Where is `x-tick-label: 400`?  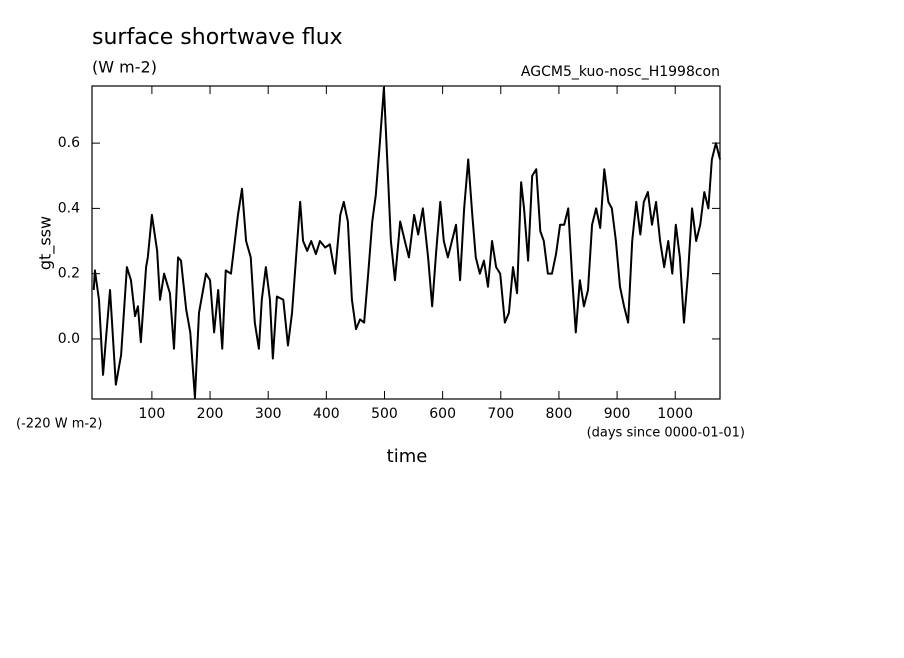 x-tick-label: 400 is located at coordinates (326, 414).